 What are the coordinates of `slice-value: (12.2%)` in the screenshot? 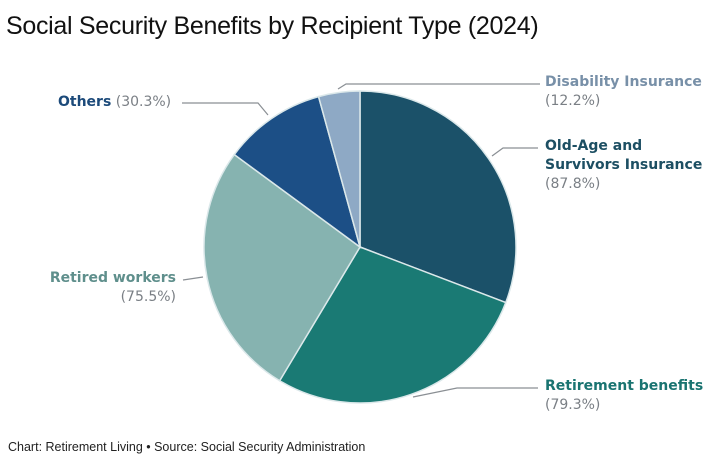 It's located at (573, 101).